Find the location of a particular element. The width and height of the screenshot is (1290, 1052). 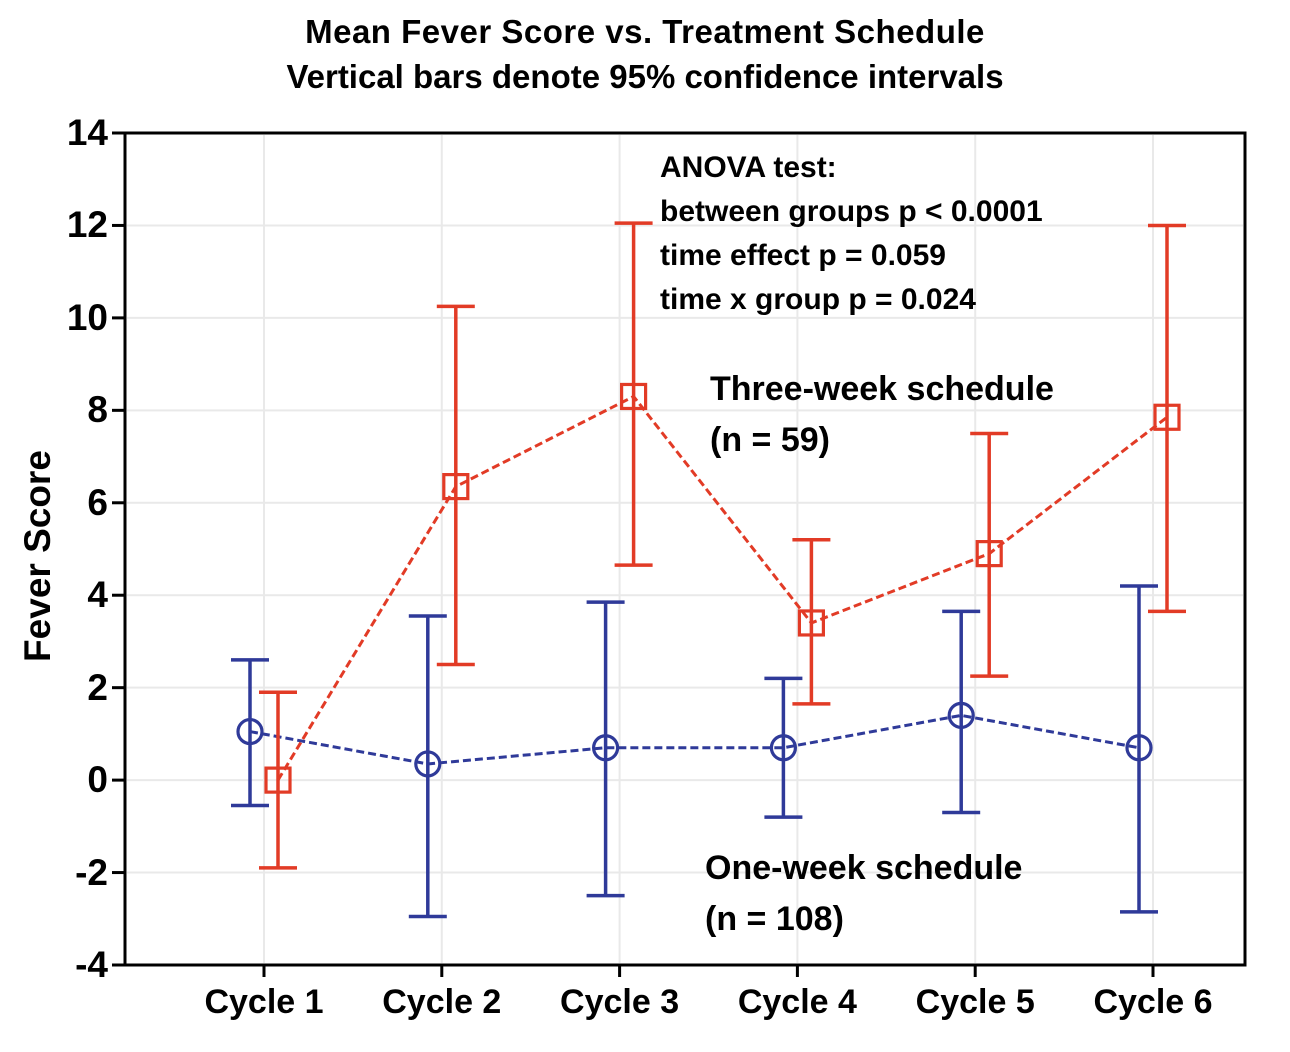

x-tick-label: Cycle 6 is located at coordinates (1153, 1002).